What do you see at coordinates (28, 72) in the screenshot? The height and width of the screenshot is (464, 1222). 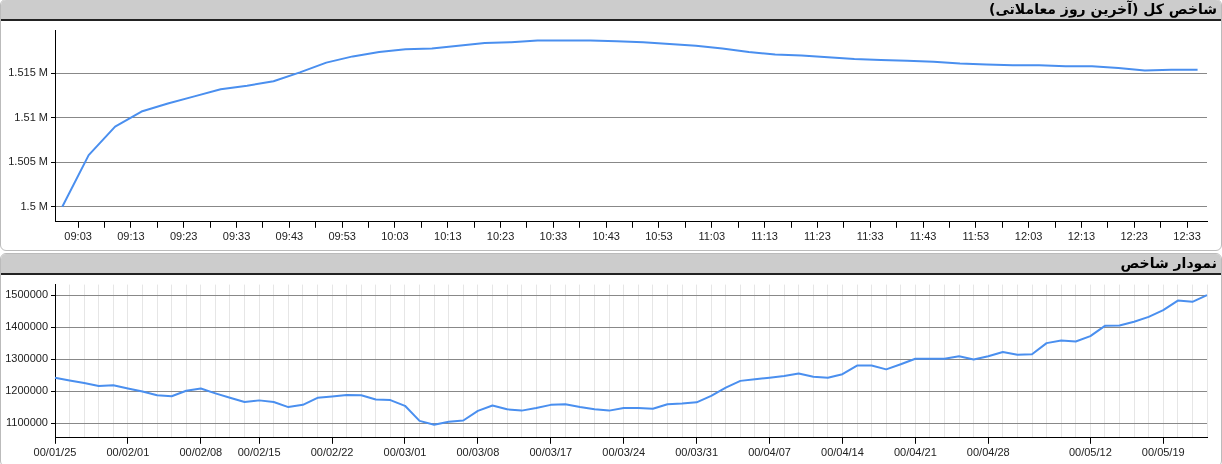 I see `y-tick-label: 1.515 M` at bounding box center [28, 72].